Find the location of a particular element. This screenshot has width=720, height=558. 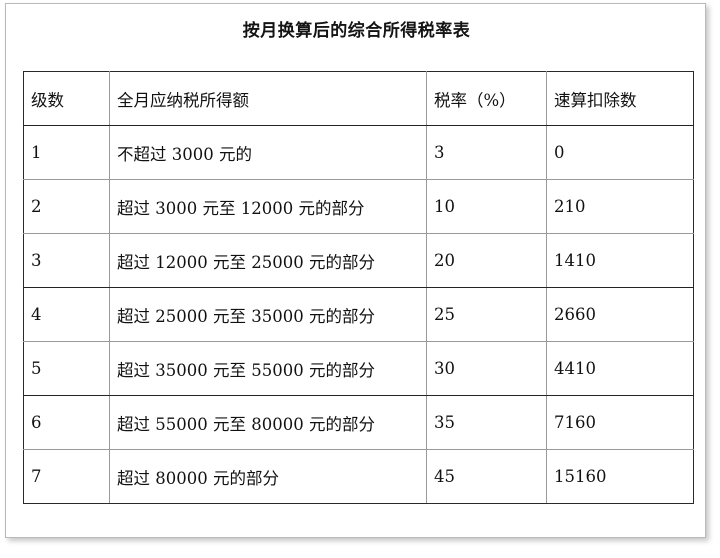

cell-deduct: 0 is located at coordinates (620, 152).